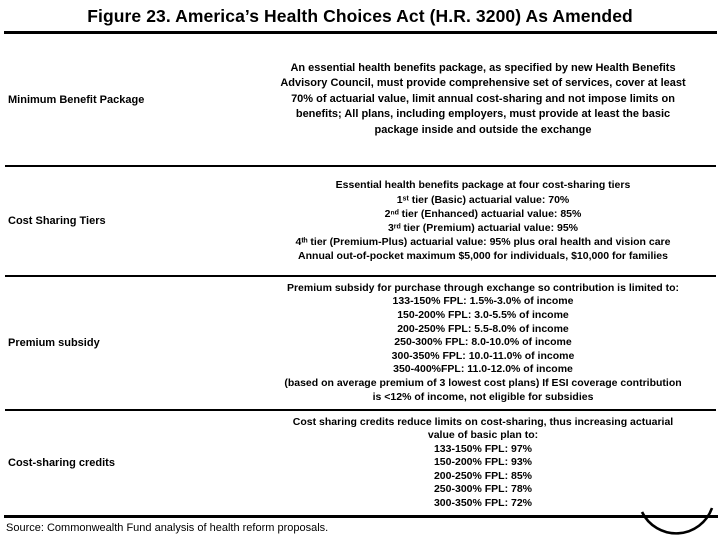  What do you see at coordinates (361, 516) in the screenshot?
I see `footer-rule` at bounding box center [361, 516].